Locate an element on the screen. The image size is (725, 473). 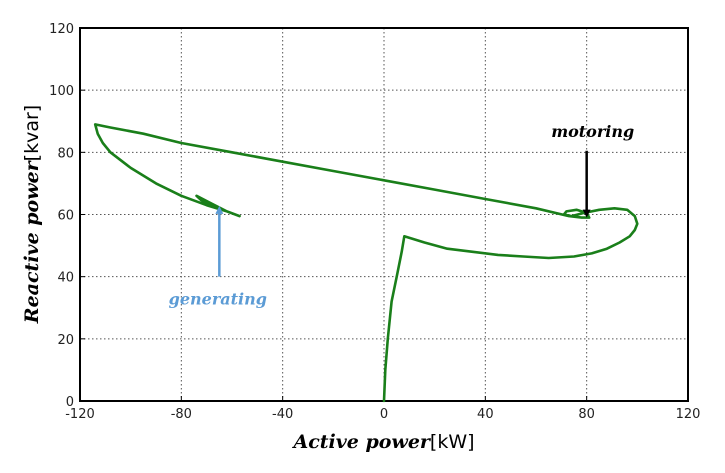
annotation-label: motoring is located at coordinates (592, 131).